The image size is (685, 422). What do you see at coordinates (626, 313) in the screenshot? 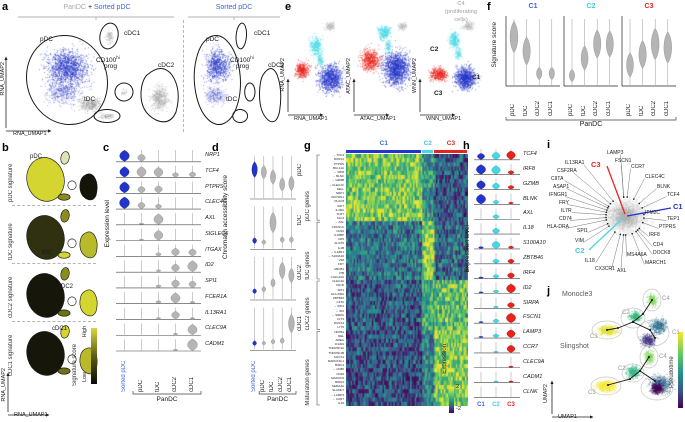
I see `panel-j-monocle-cluster-label: C2` at bounding box center [626, 313].